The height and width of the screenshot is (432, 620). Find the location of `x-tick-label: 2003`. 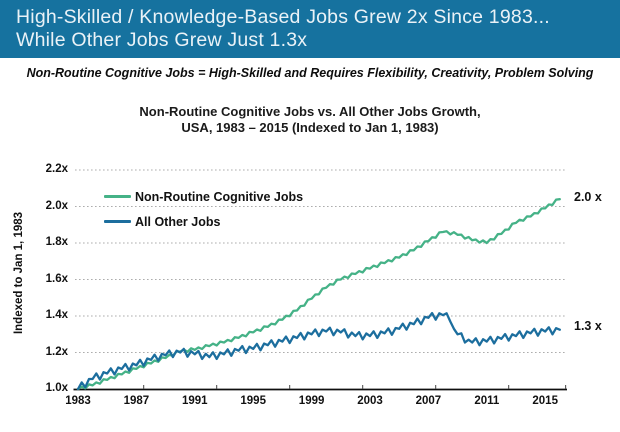

x-tick-label: 2003 is located at coordinates (370, 401).